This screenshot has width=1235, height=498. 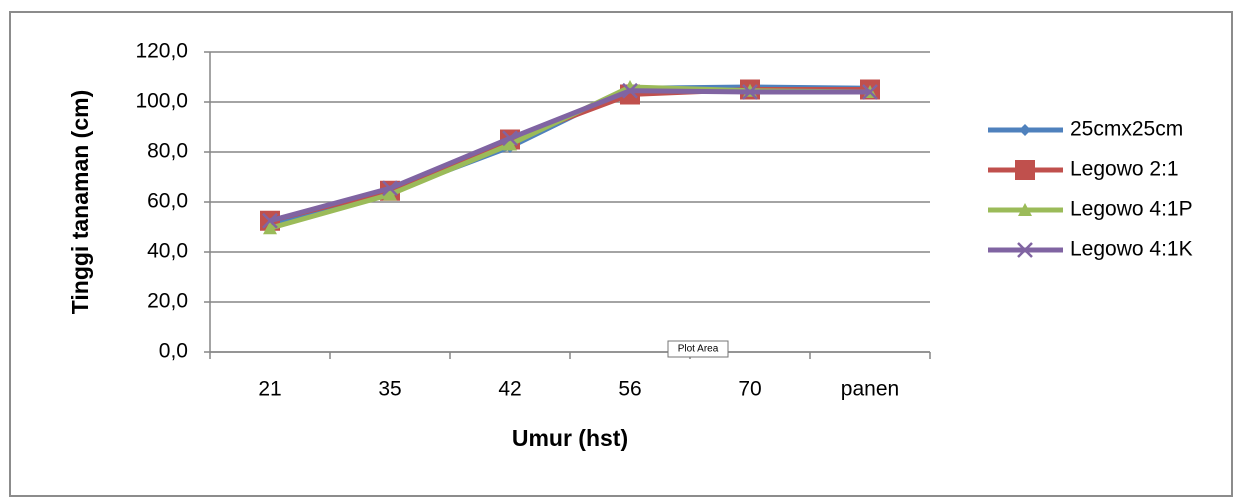 What do you see at coordinates (161, 101) in the screenshot?
I see `y-tick-label: 100,0` at bounding box center [161, 101].